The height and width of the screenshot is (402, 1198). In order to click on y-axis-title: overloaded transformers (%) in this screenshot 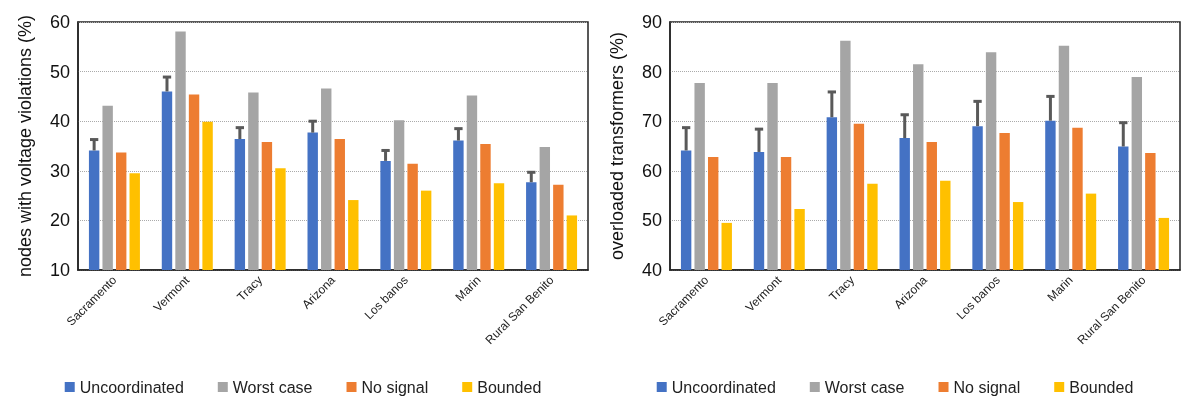, I will do `click(617, 146)`.